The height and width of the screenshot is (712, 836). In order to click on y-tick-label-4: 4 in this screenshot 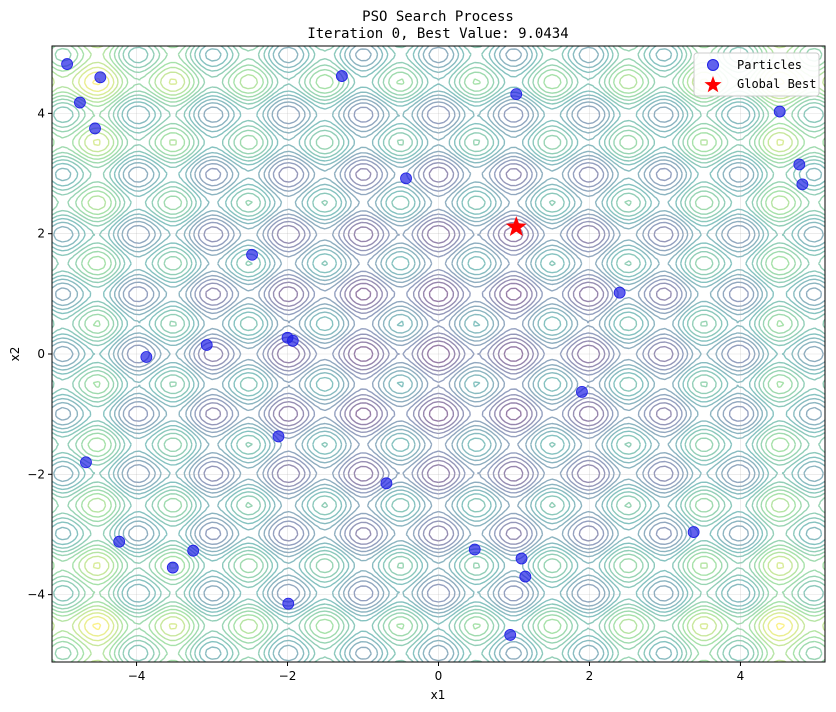, I will do `click(41, 113)`.